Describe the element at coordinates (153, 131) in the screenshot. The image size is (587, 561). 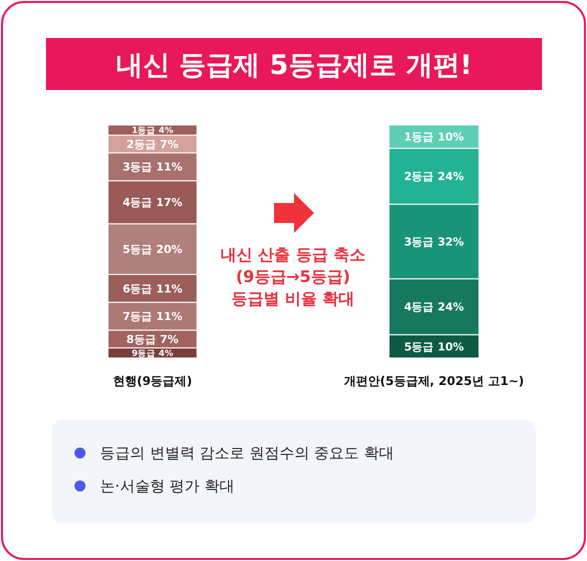
I see `data-label: 1등급 4%` at that location.